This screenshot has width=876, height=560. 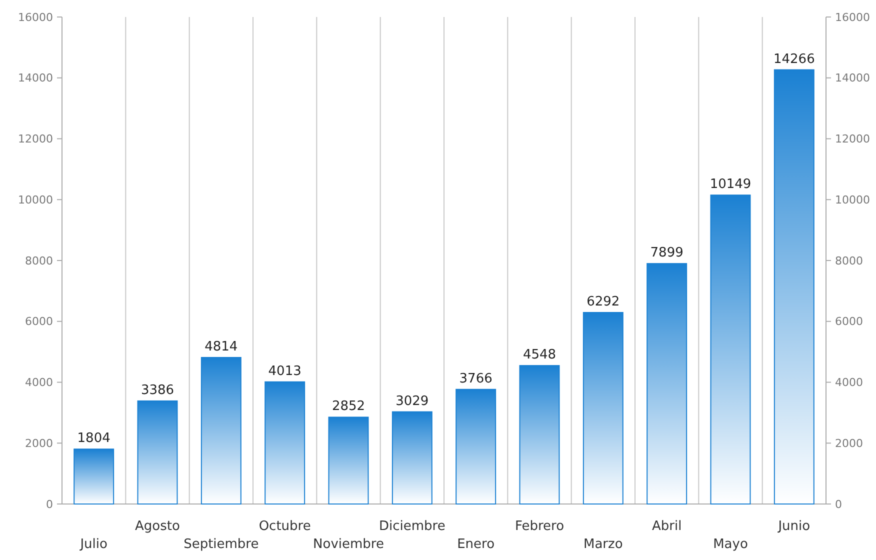 I want to click on data-label: 4013, so click(x=285, y=371).